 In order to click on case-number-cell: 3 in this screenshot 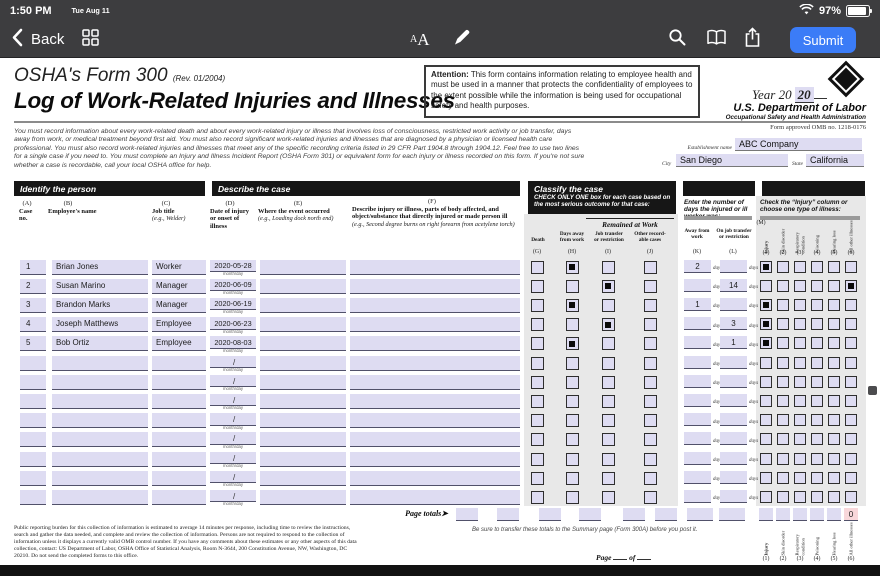, I will do `click(33, 305)`.